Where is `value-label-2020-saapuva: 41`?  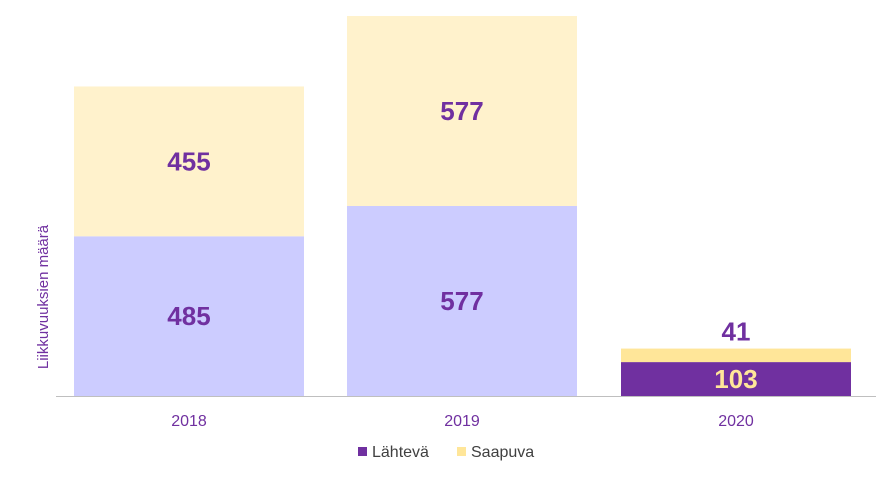
value-label-2020-saapuva: 41 is located at coordinates (736, 332).